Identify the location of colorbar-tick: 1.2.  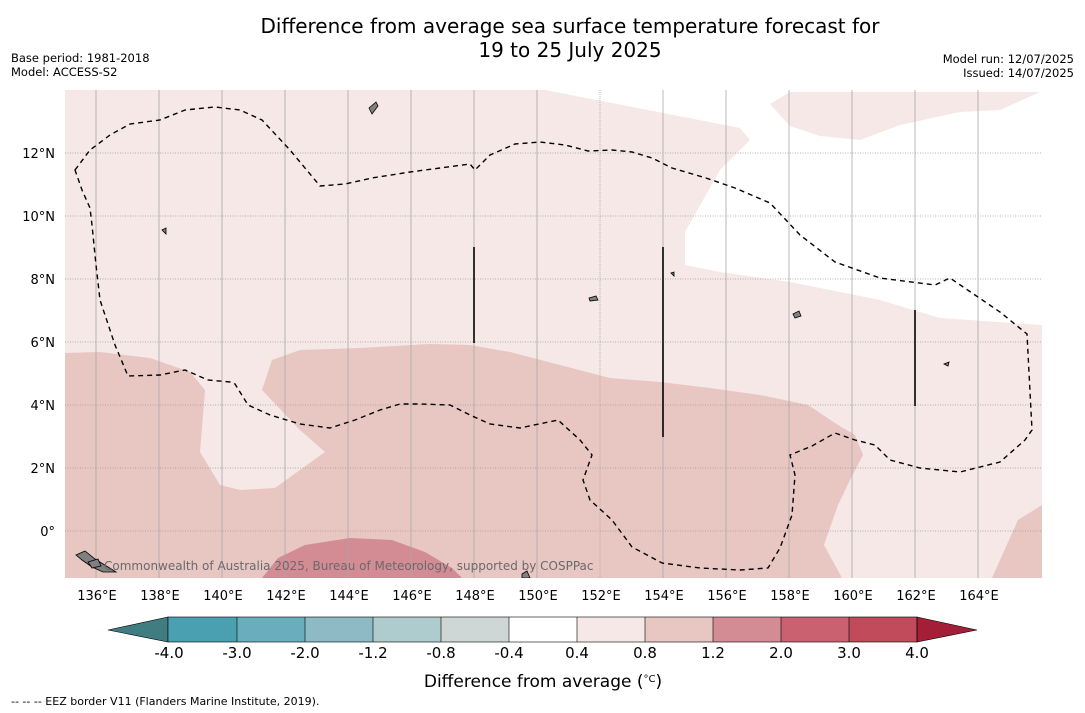
(713, 653).